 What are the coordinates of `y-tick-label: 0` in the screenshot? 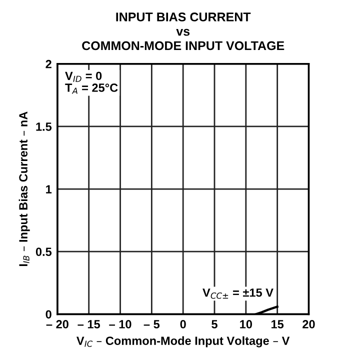 It's located at (49, 314).